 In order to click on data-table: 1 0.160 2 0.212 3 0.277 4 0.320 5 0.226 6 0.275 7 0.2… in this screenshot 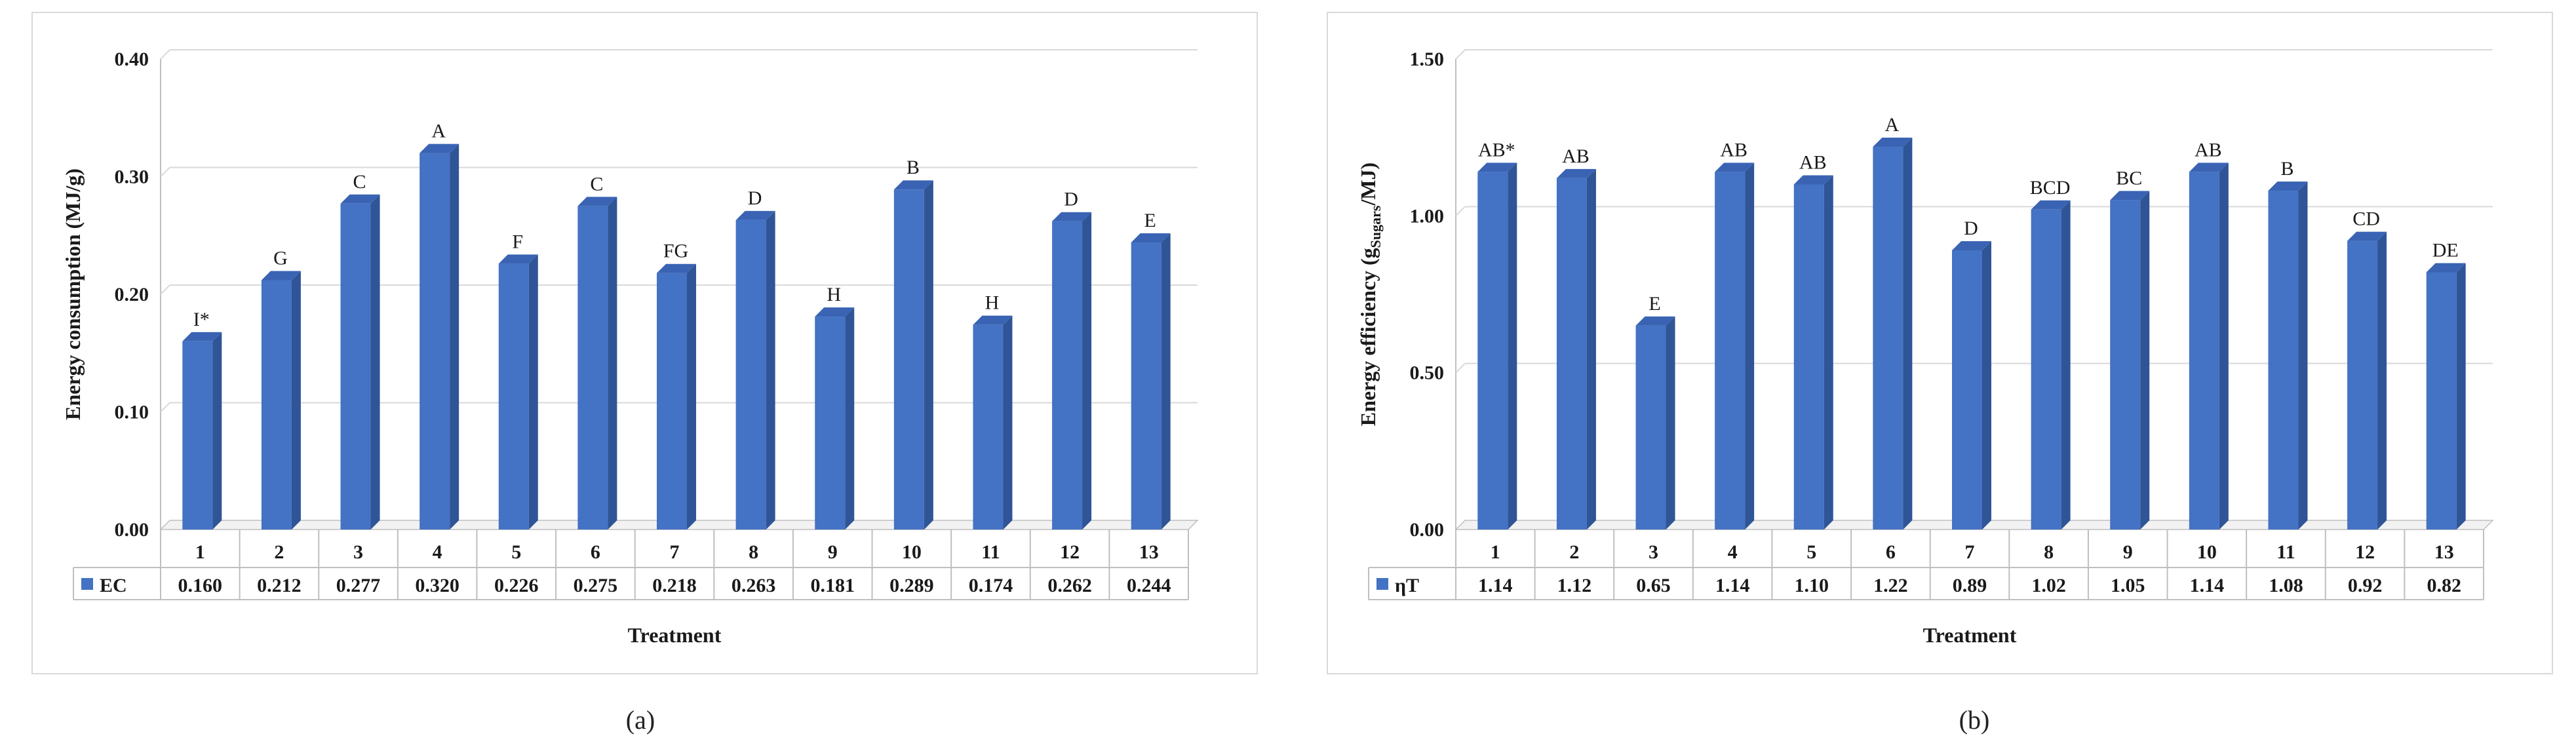, I will do `click(631, 565)`.